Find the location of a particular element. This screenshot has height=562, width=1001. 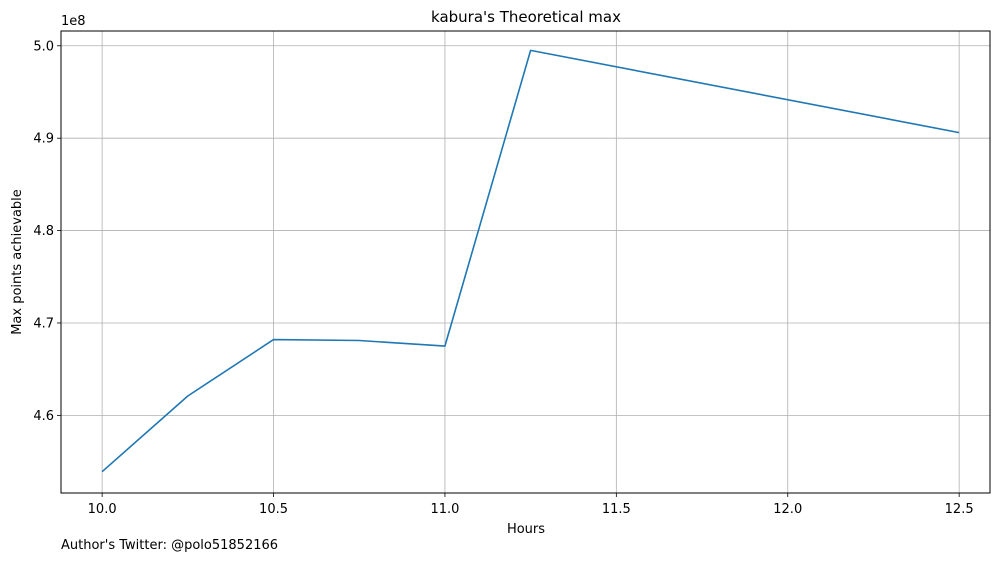

y-axis: 4.6 4.7 4.8 4.9 5.0 is located at coordinates (47, 231).